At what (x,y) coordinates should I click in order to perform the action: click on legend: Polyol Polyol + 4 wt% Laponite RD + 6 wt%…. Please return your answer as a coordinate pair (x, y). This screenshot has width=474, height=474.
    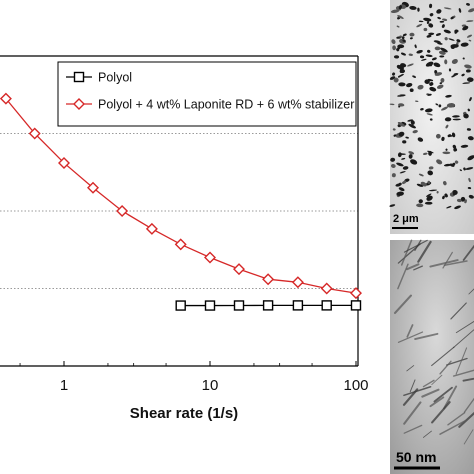
    Looking at the image, I should click on (207, 94).